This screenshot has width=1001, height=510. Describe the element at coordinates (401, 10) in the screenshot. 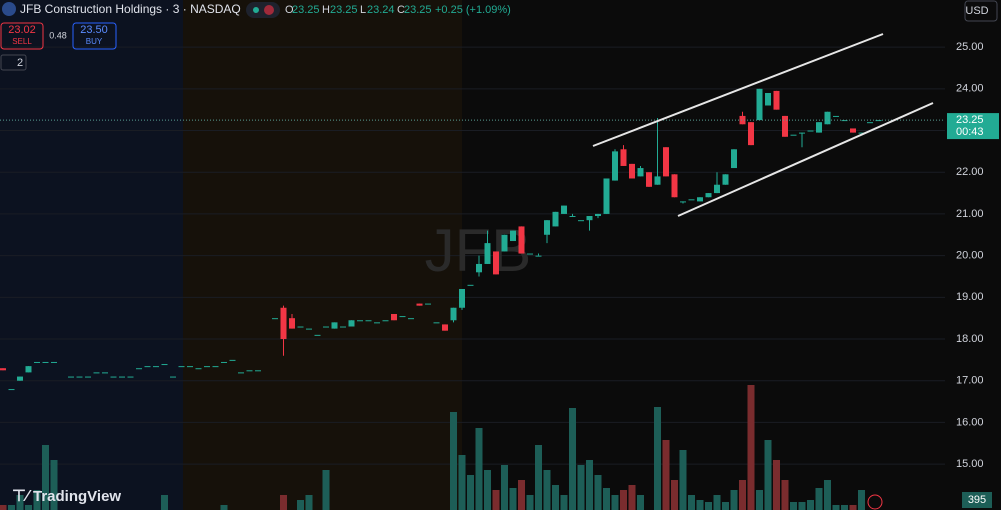

I see `ohlc-c: C` at that location.